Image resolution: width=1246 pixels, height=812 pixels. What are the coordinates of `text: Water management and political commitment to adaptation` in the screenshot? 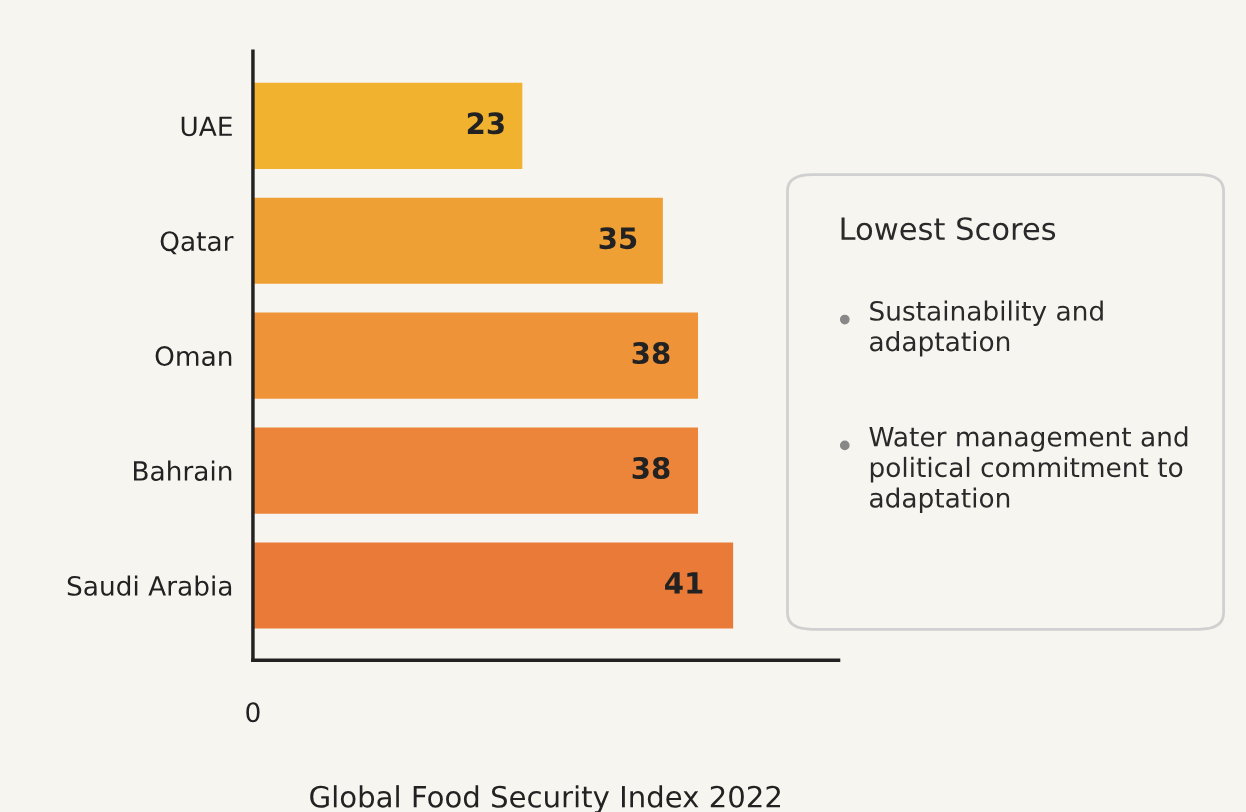 It's located at (1028, 469).